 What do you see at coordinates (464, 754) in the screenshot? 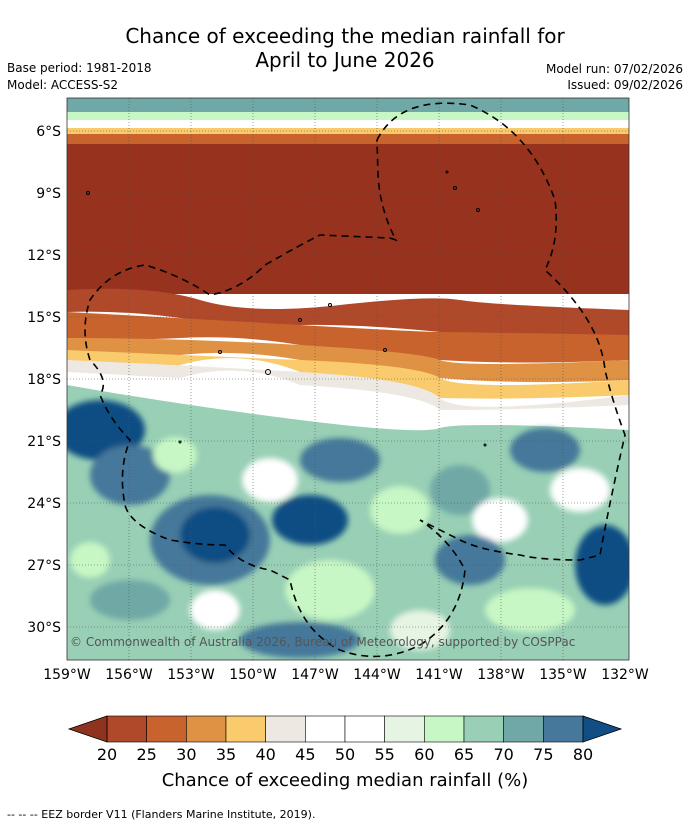
I see `colorbar-tick-label: 65` at bounding box center [464, 754].